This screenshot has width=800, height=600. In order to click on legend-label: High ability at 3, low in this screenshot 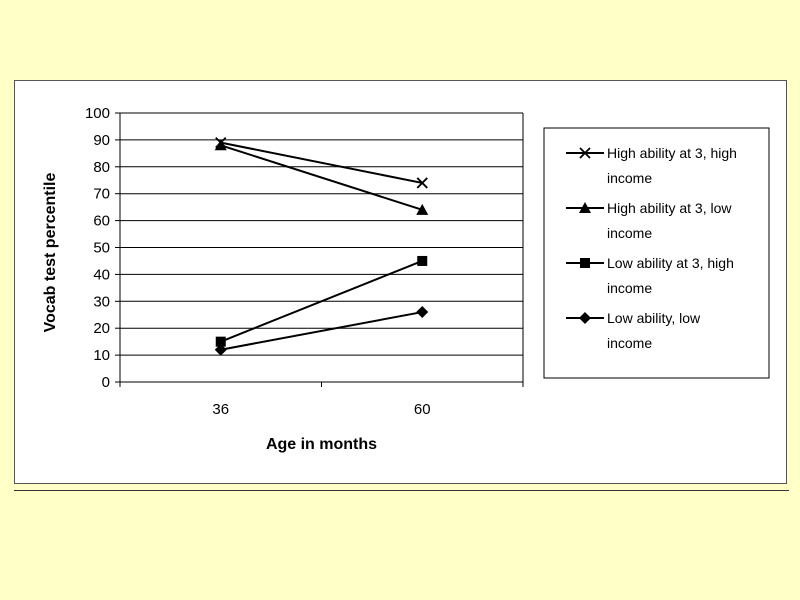, I will do `click(669, 208)`.